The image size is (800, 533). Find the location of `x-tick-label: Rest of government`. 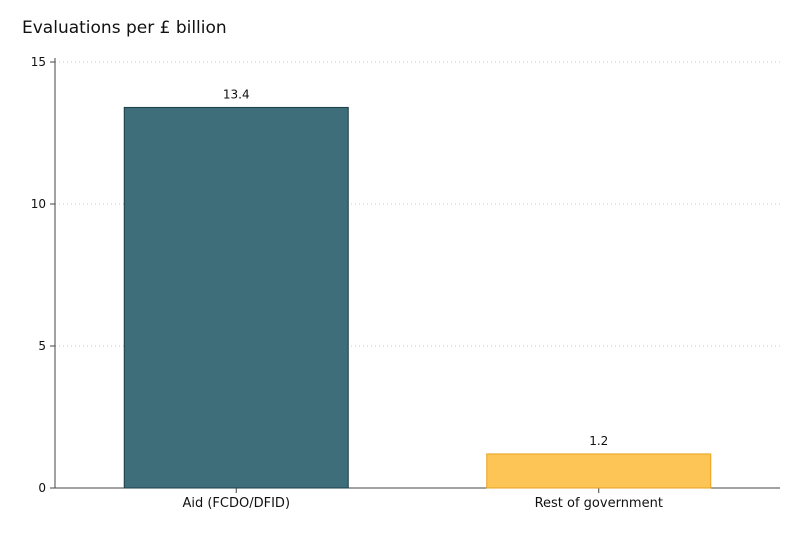

x-tick-label: Rest of government is located at coordinates (599, 503).